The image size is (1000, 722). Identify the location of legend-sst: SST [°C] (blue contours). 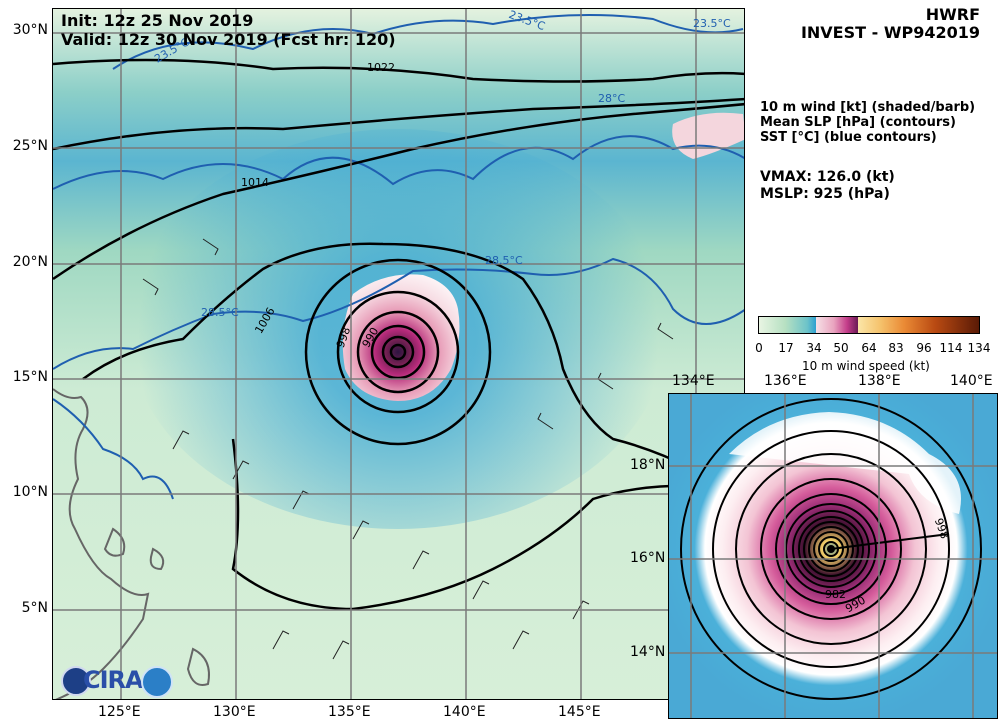
(848, 137).